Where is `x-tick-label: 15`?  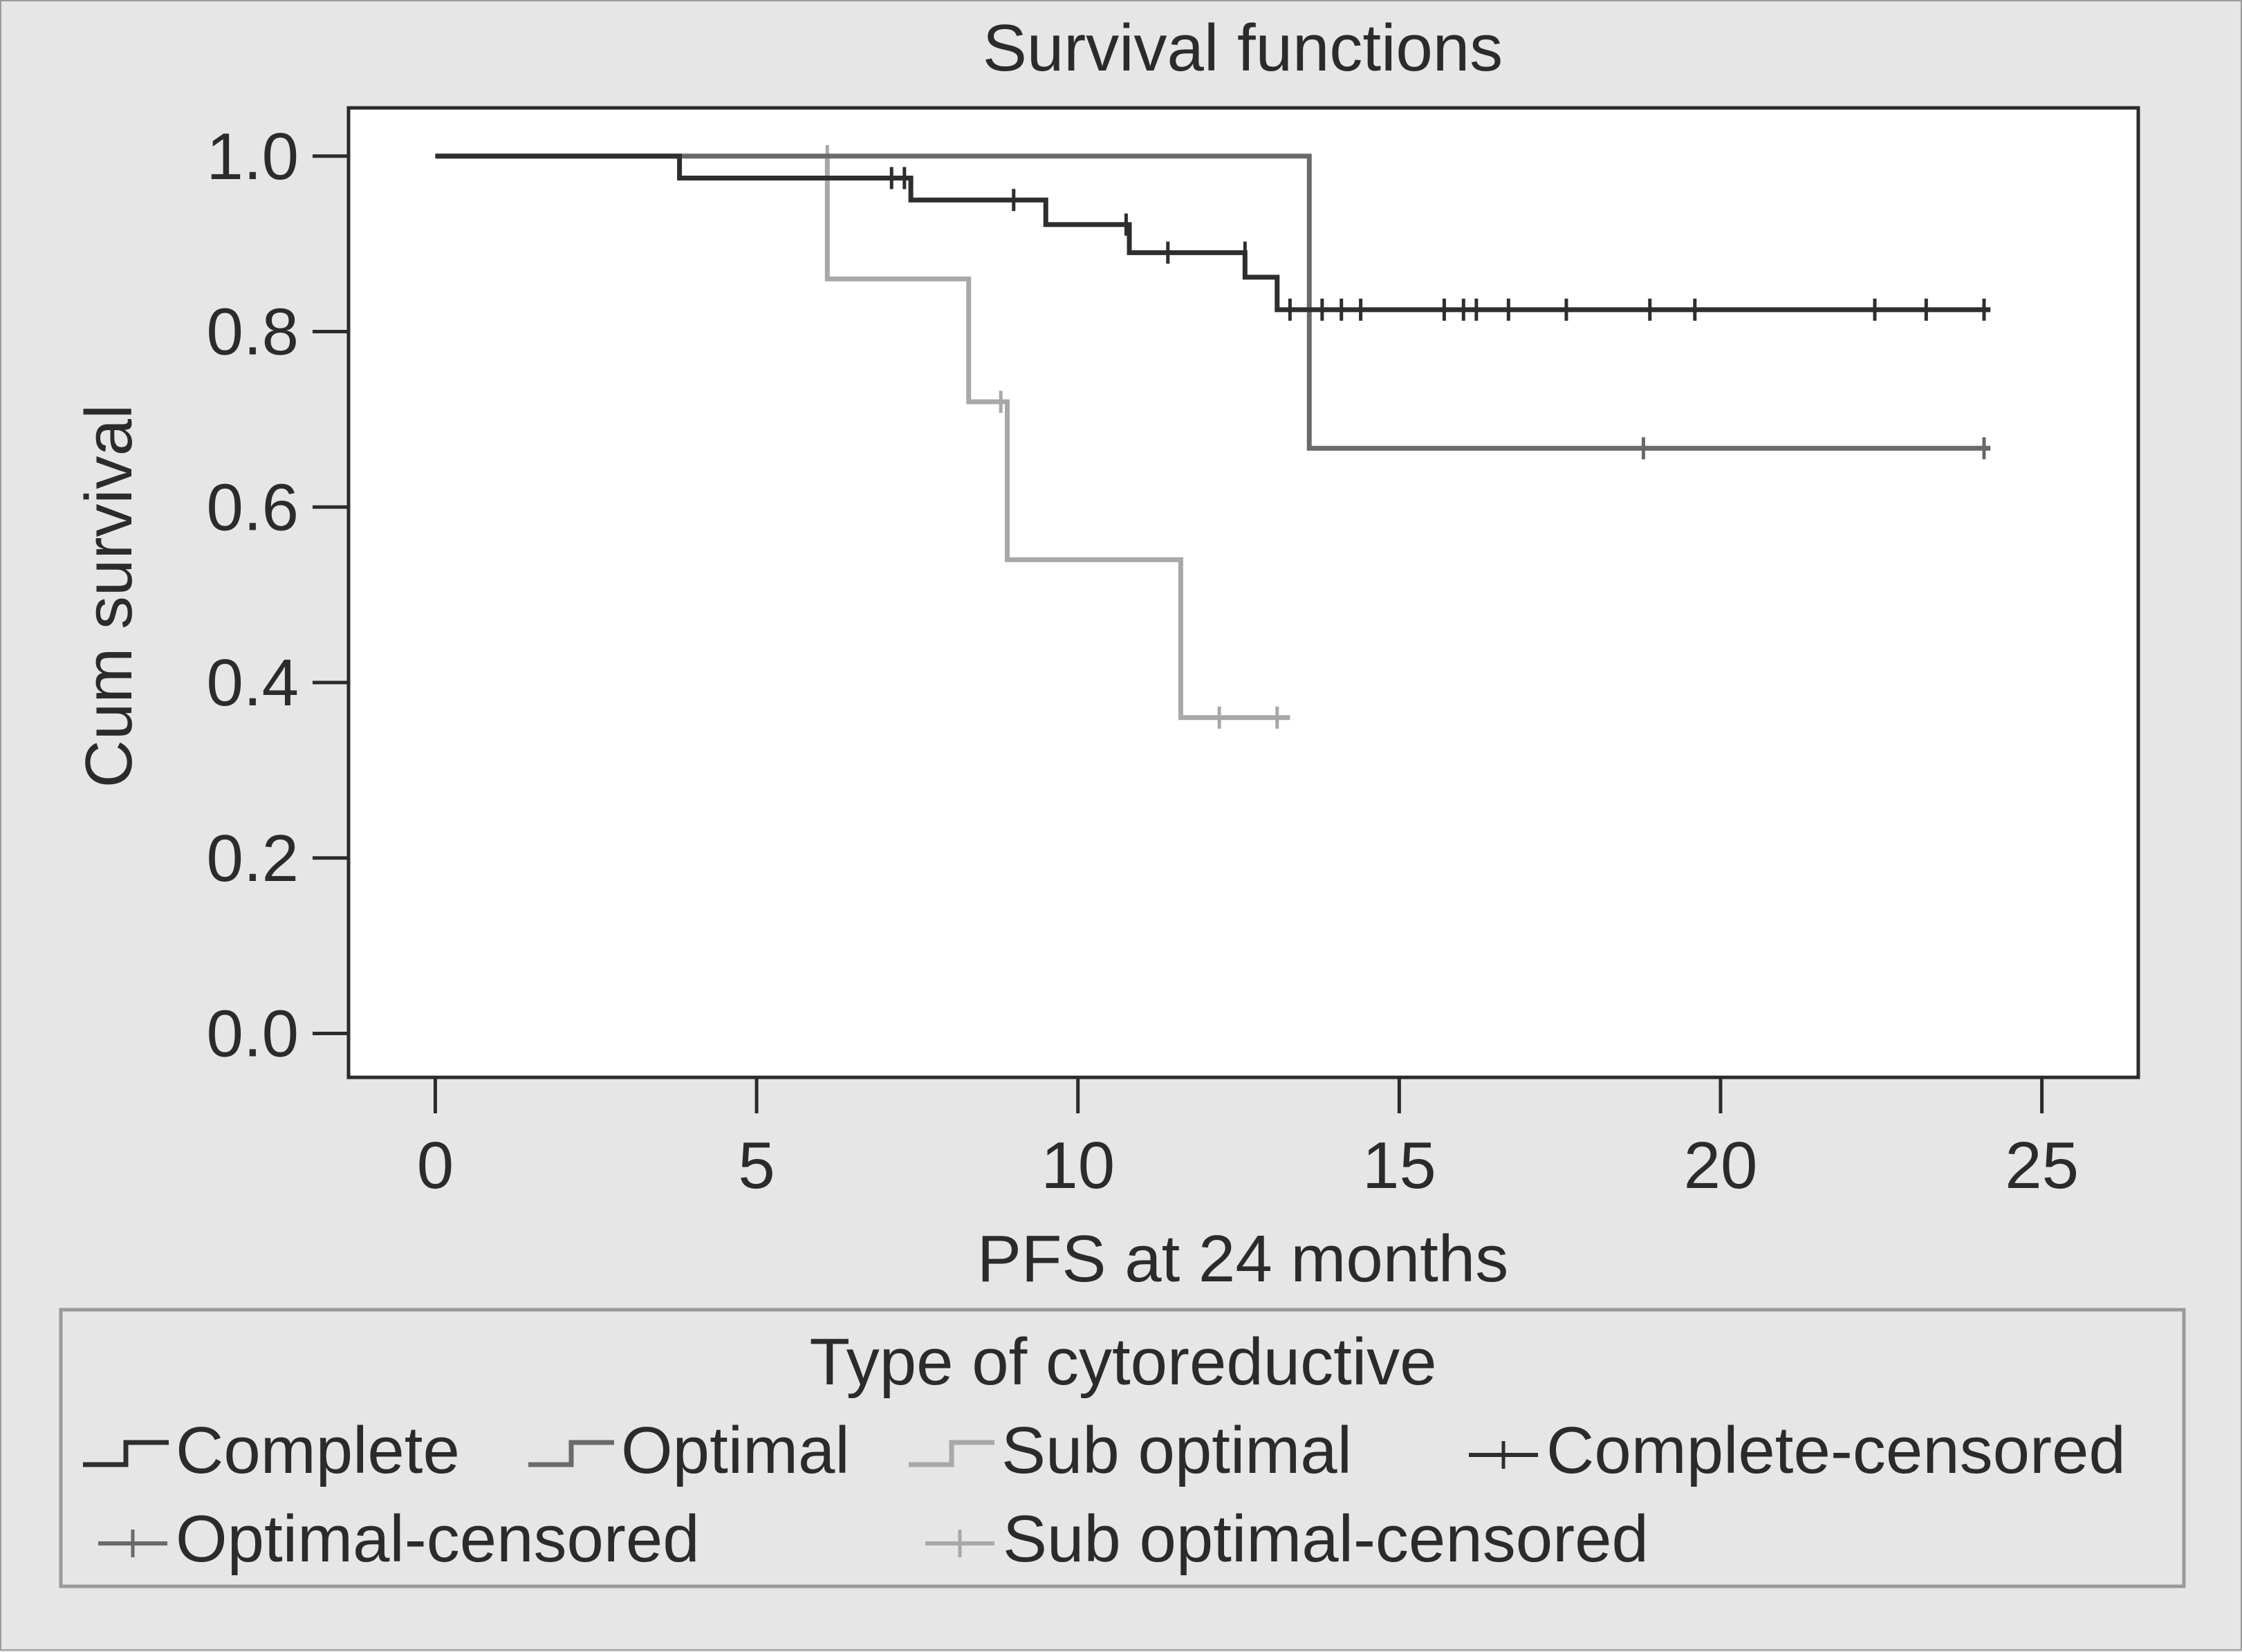
x-tick-label: 15 is located at coordinates (1399, 1166).